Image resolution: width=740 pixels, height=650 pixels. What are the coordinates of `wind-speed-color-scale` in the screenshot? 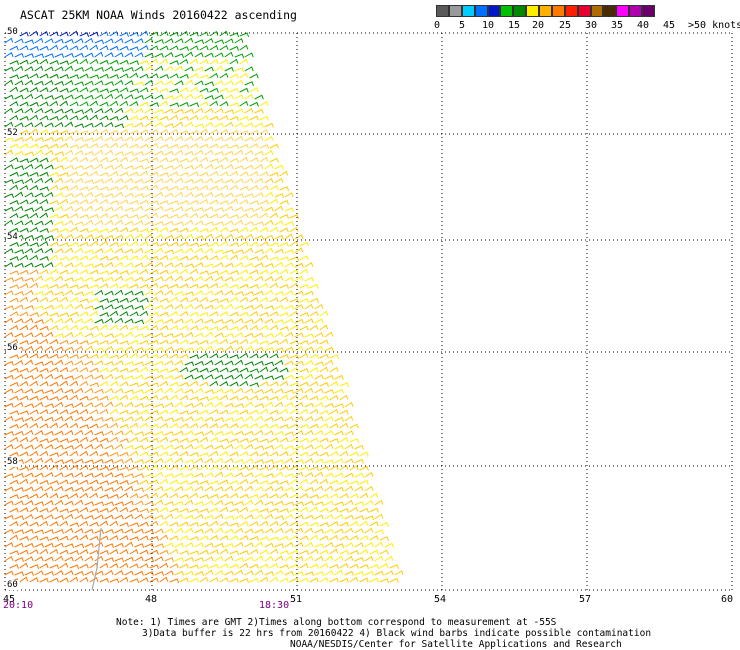 It's located at (545, 11).